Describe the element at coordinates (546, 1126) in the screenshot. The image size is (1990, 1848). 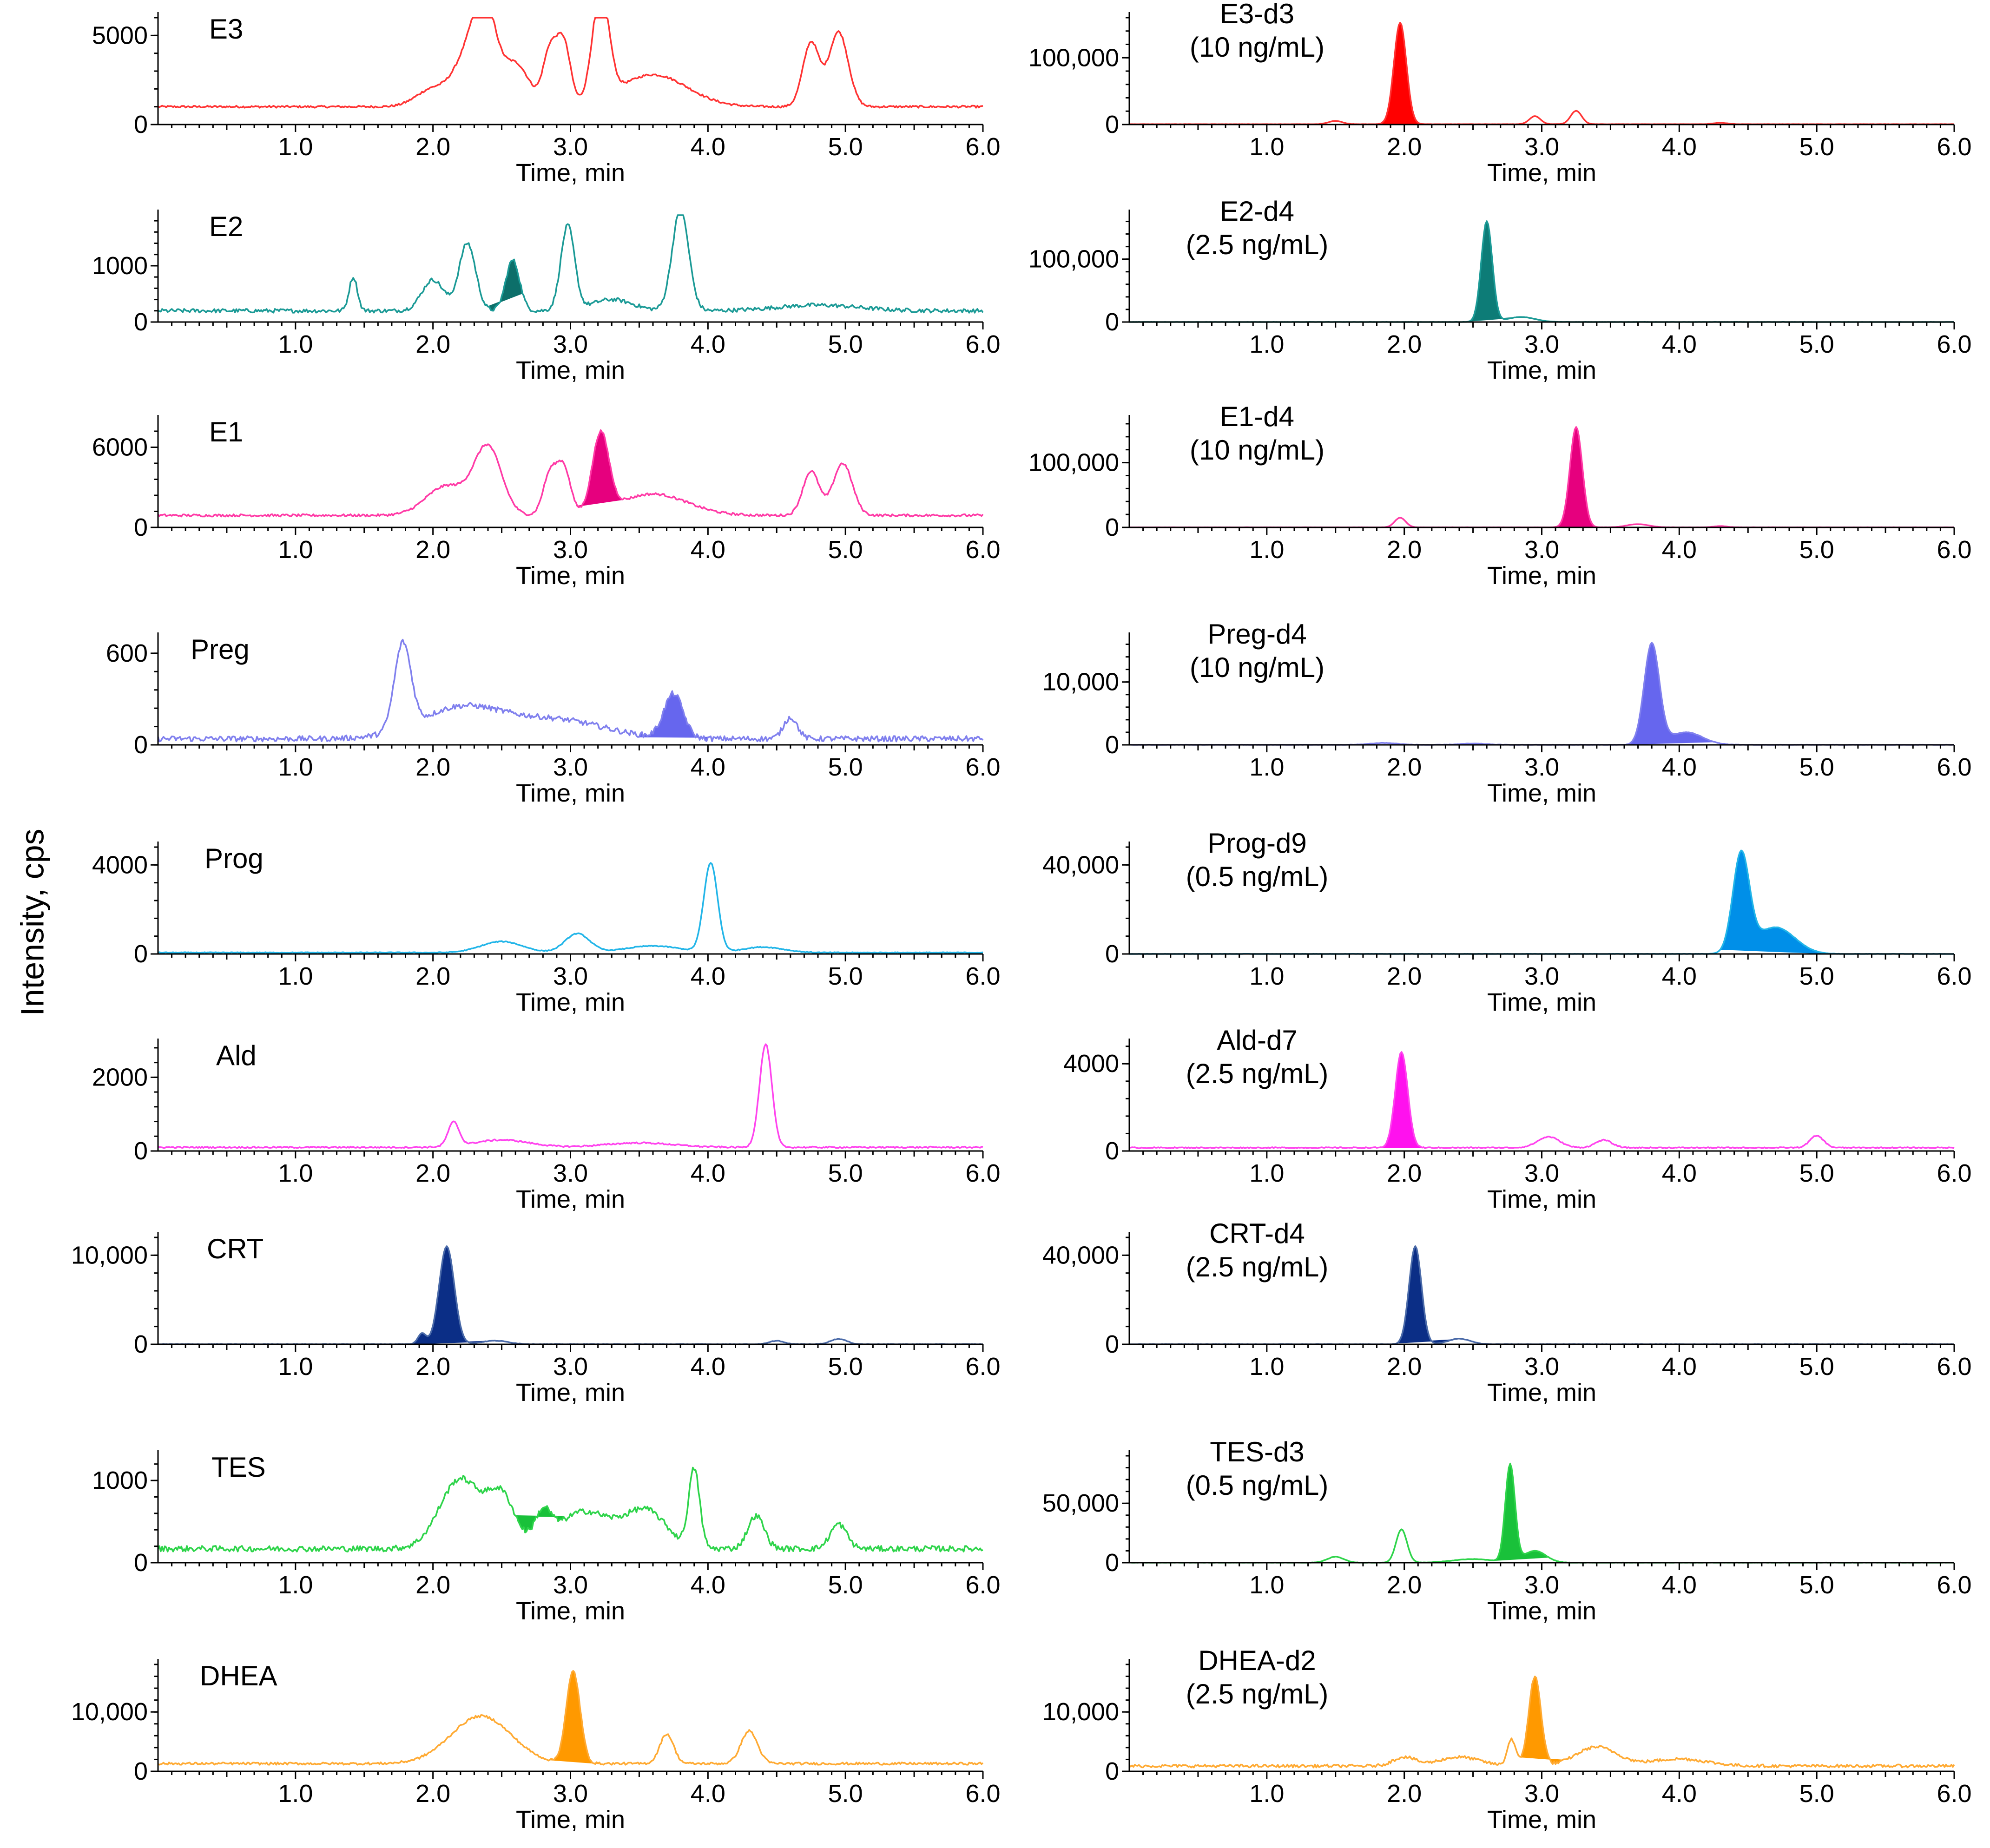
I see `panel-ald: 1.0 2.0 3.0 4.0 5.0 6.0 0 2000 Time, min Ald` at that location.